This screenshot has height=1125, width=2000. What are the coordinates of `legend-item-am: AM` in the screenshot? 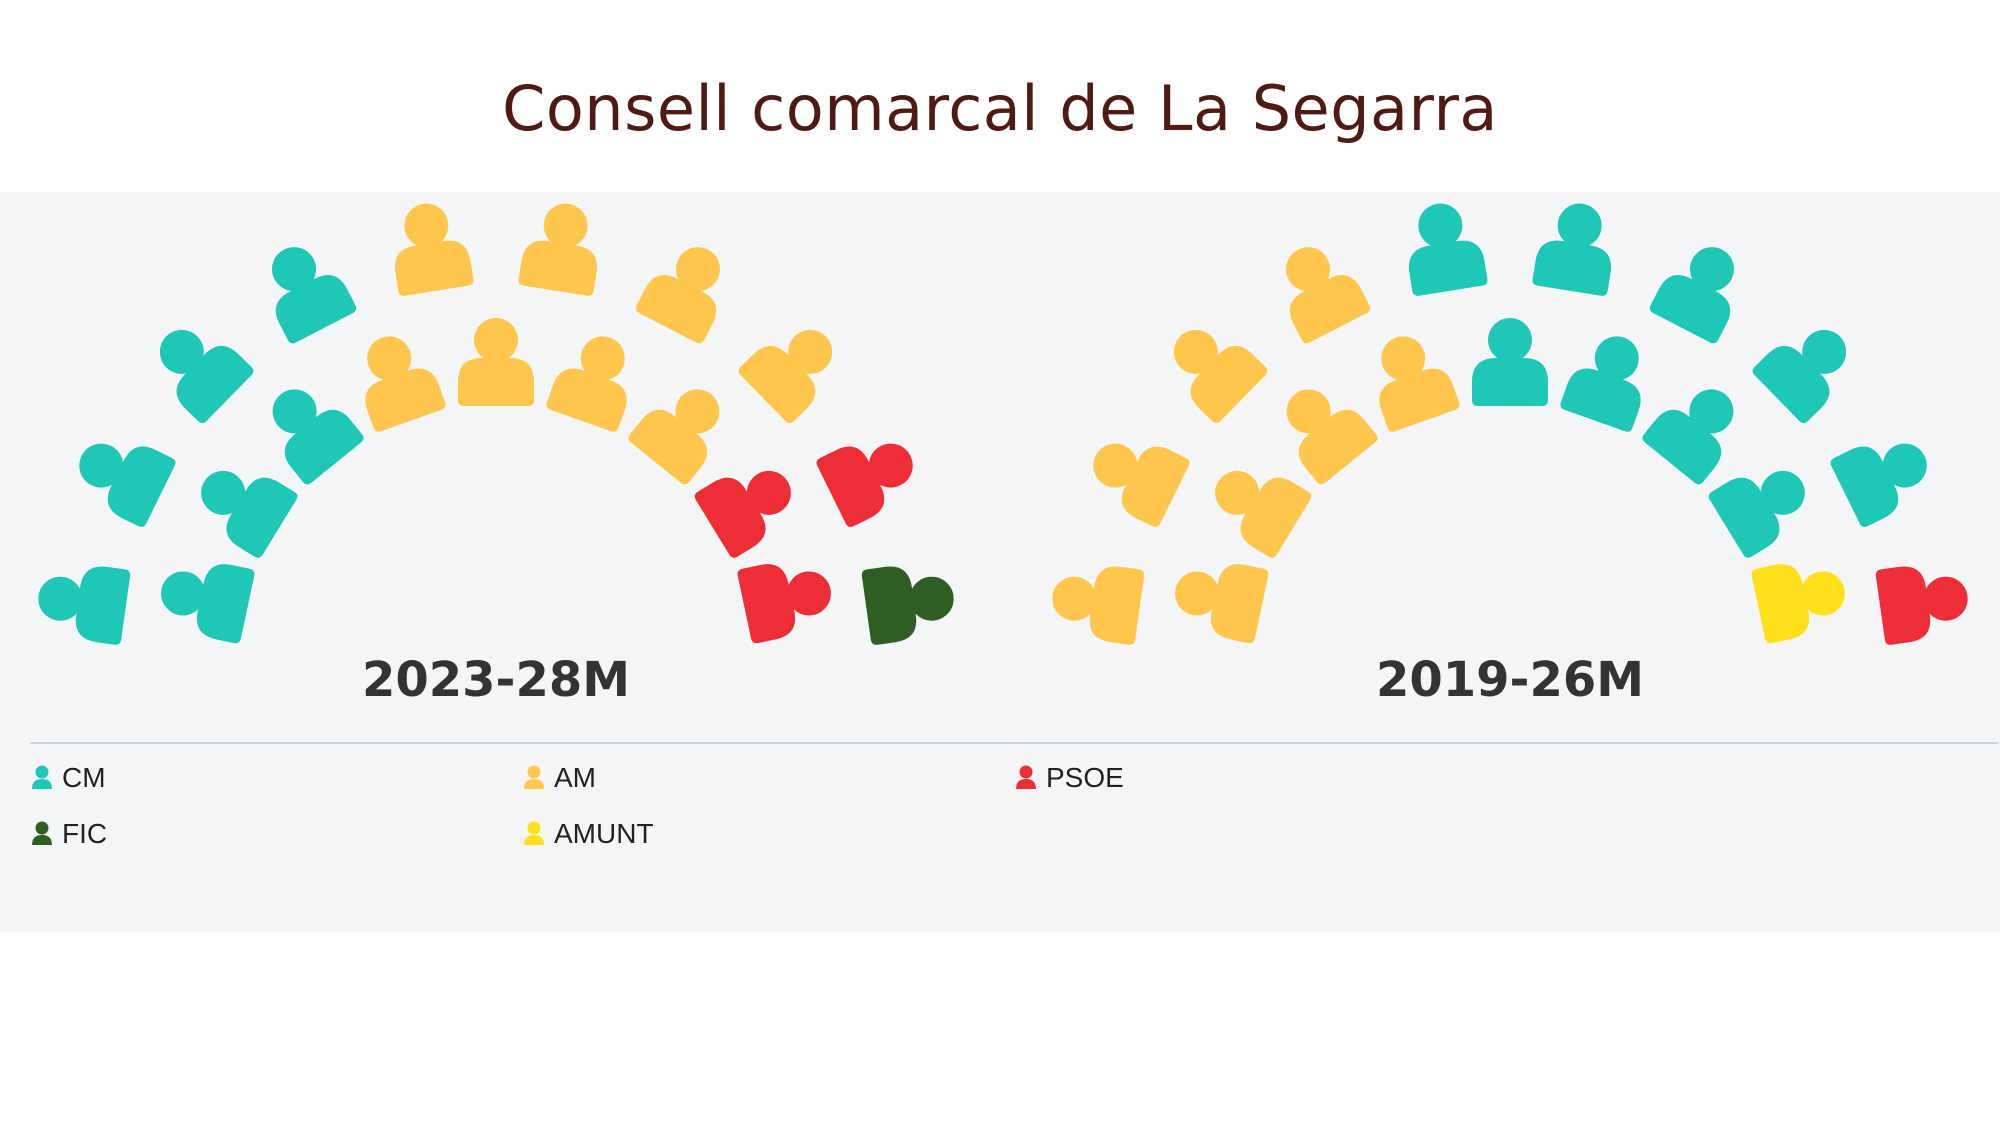 It's located at (768, 777).